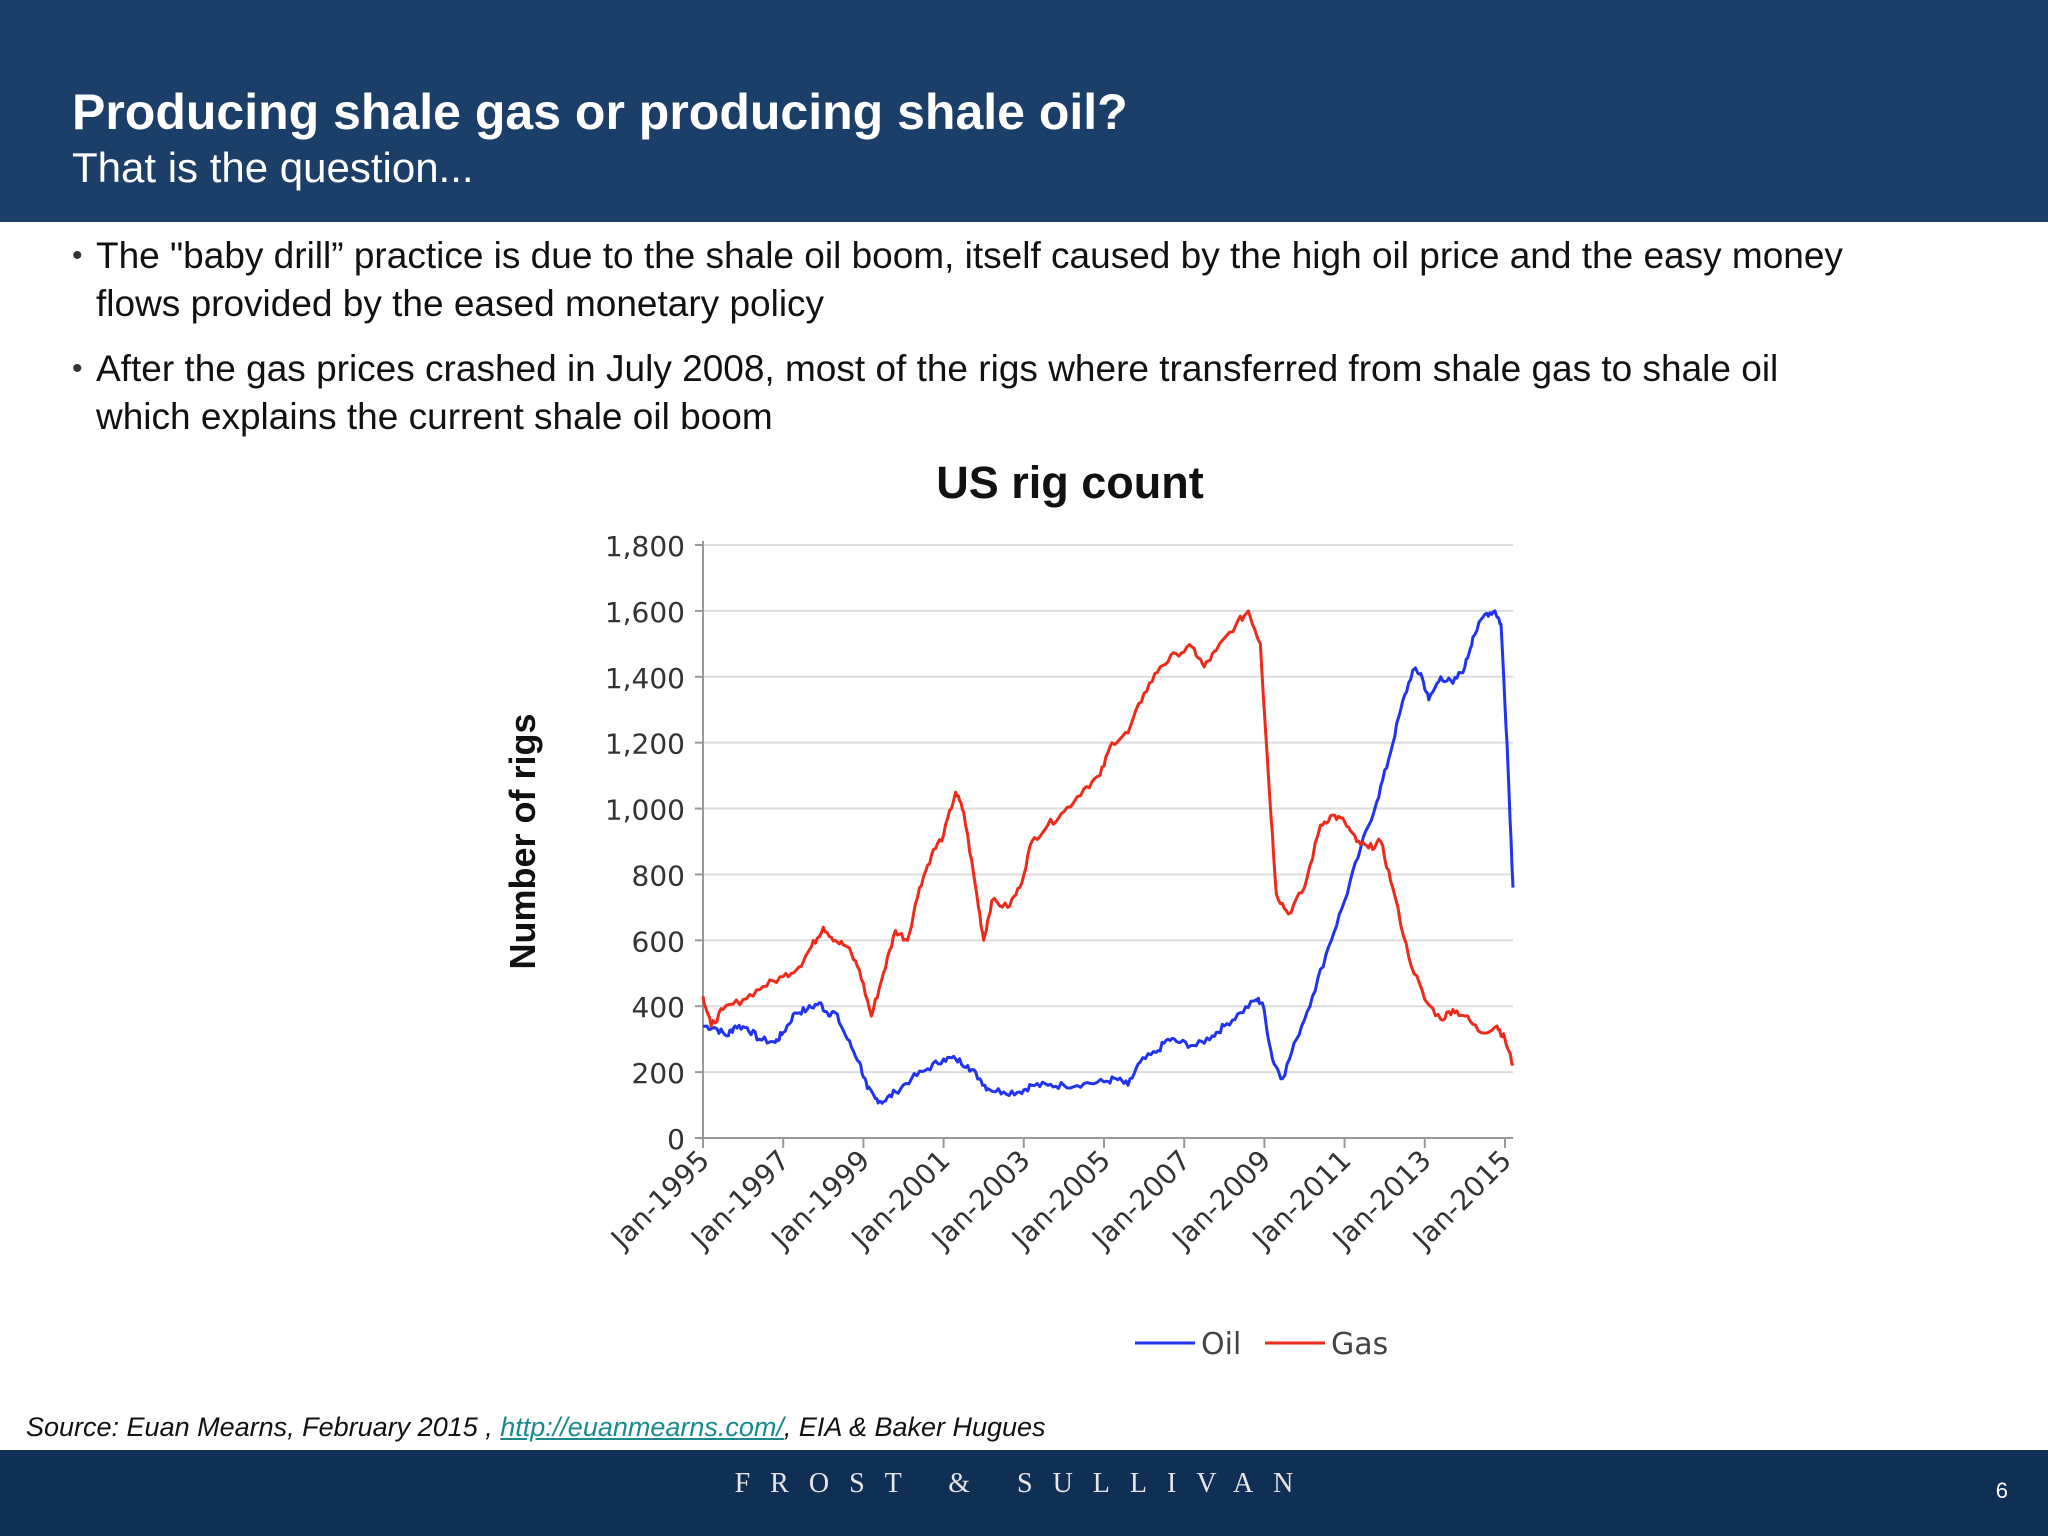 This screenshot has height=1536, width=2048. What do you see at coordinates (676, 1139) in the screenshot?
I see `y-tick-label: 0` at bounding box center [676, 1139].